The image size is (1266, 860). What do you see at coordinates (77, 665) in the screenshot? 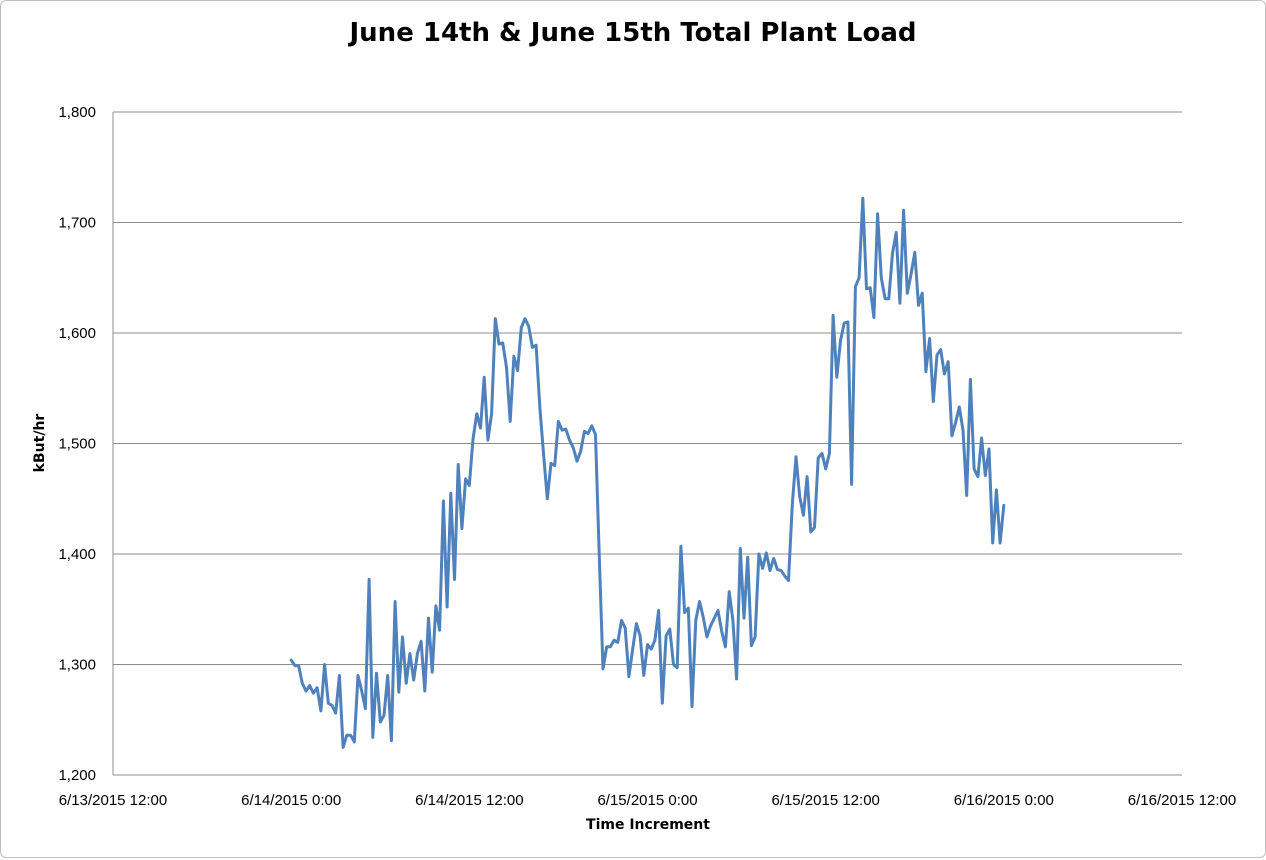
I see `y-tick-label: 1,300` at bounding box center [77, 665].